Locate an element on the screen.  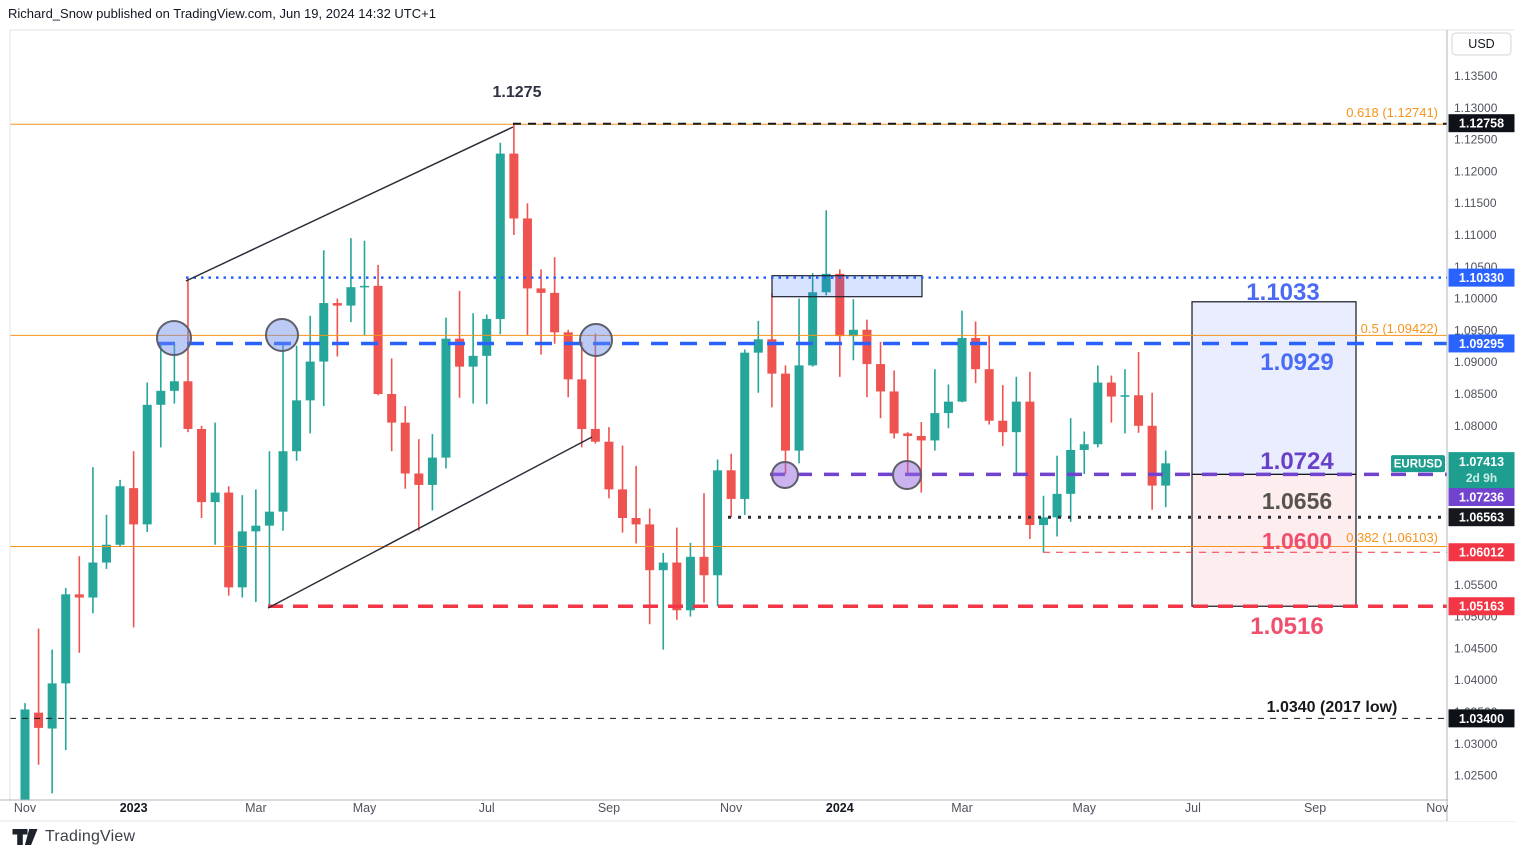
symbol-label-badge: EURUSD is located at coordinates (1418, 464).